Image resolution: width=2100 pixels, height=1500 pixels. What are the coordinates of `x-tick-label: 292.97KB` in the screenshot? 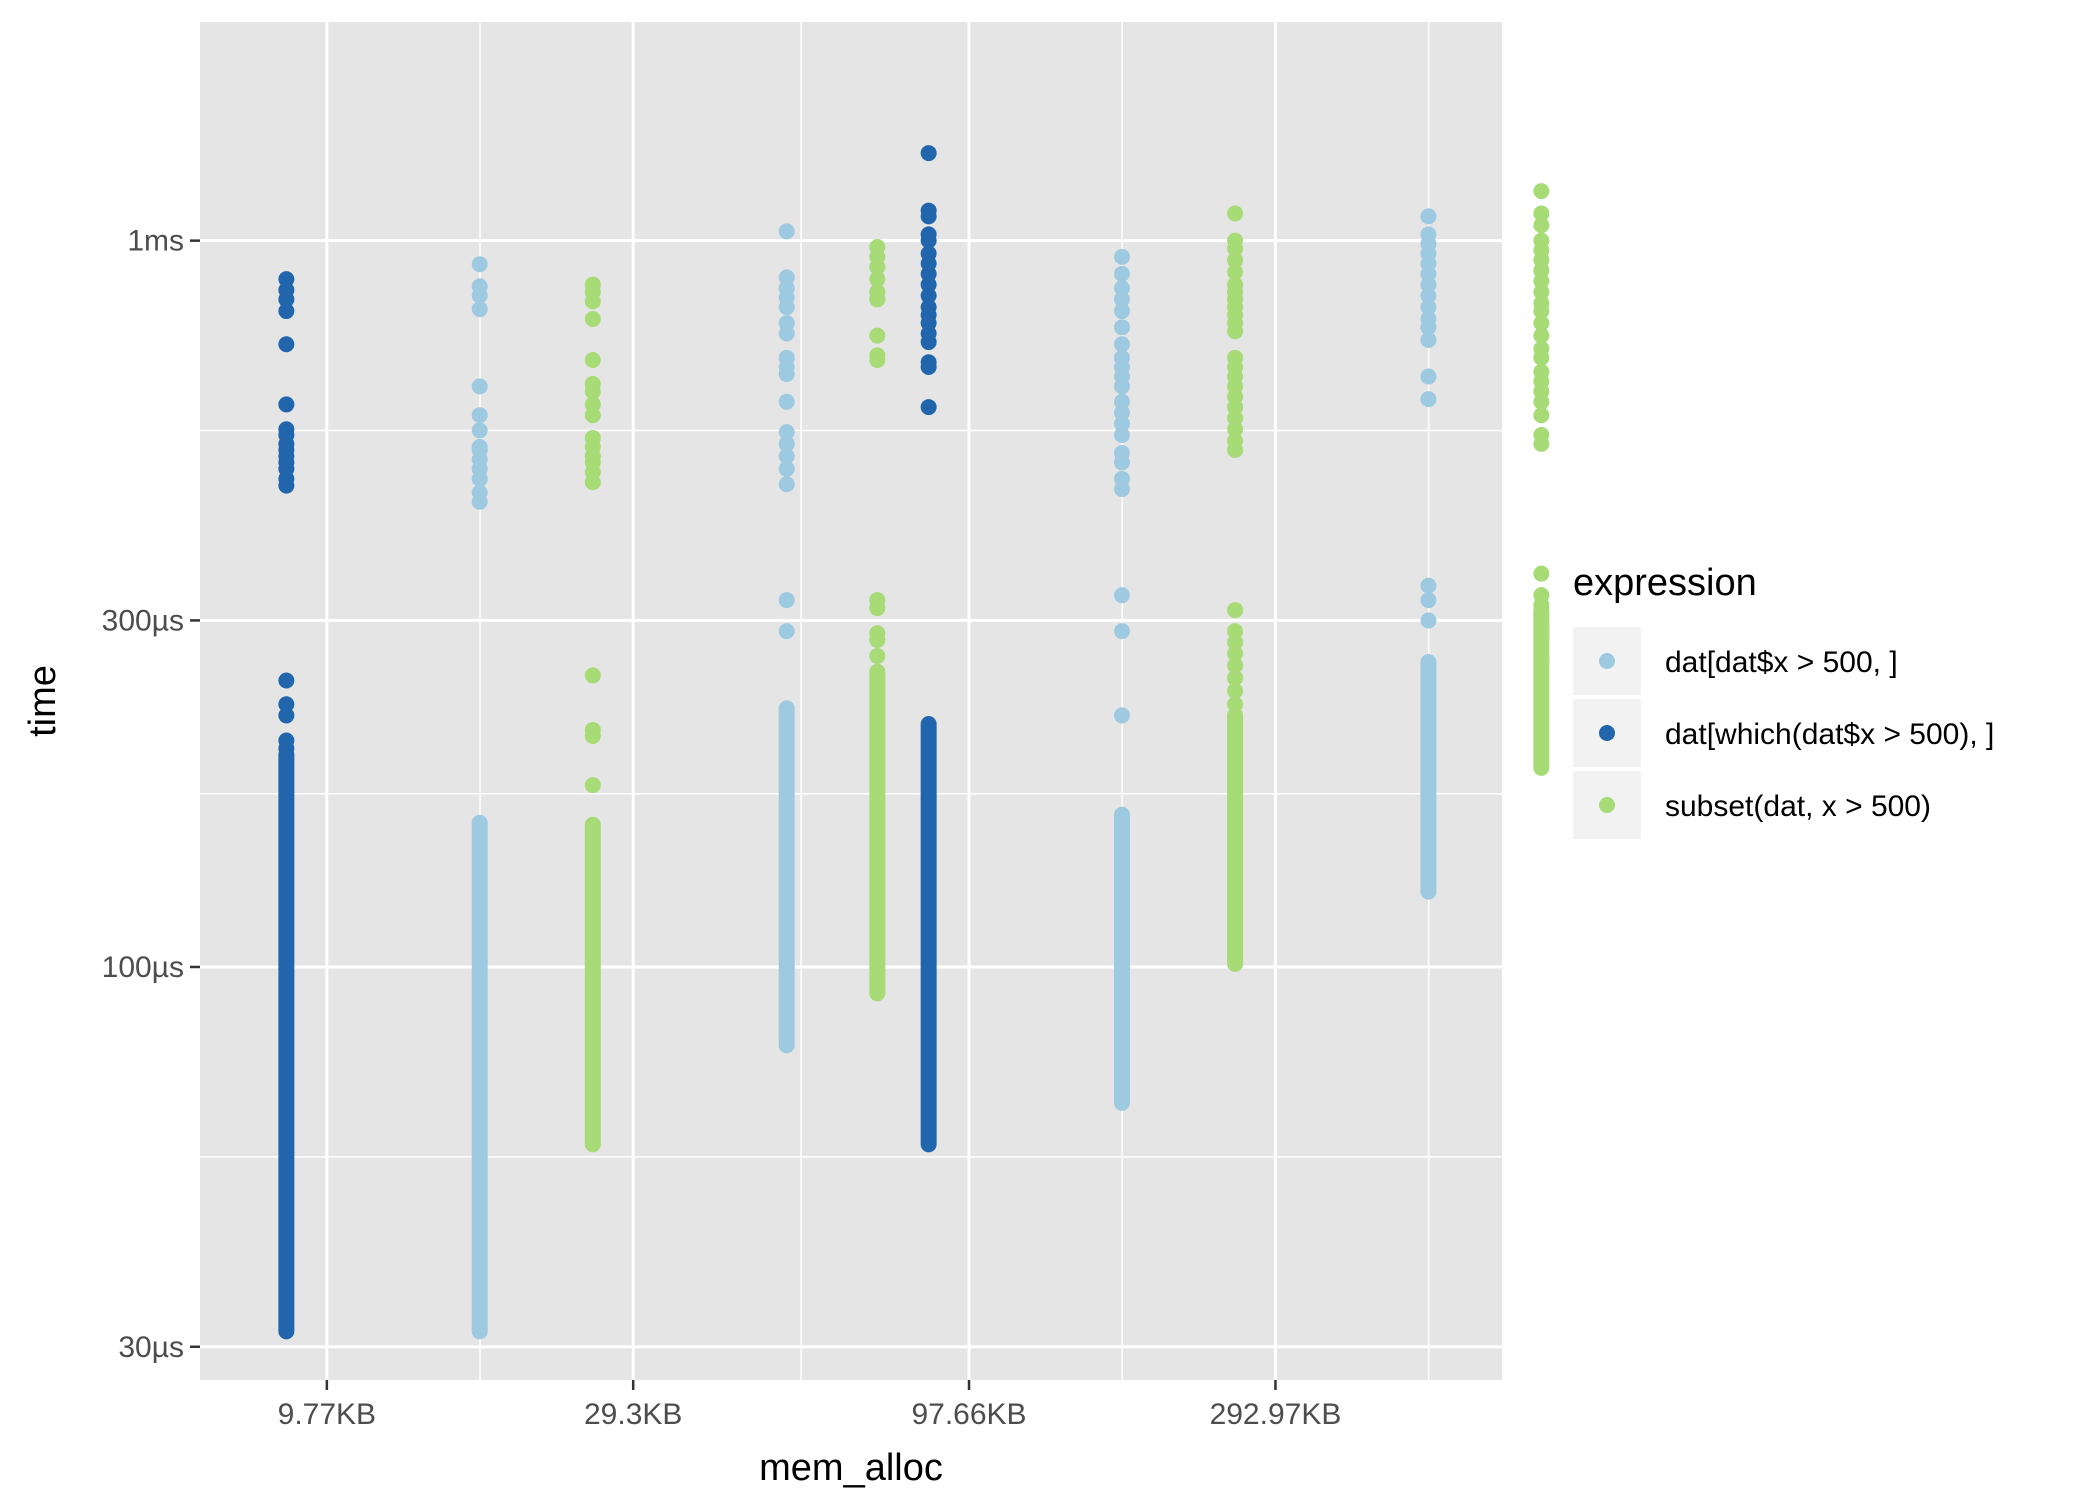 It's located at (1276, 1414).